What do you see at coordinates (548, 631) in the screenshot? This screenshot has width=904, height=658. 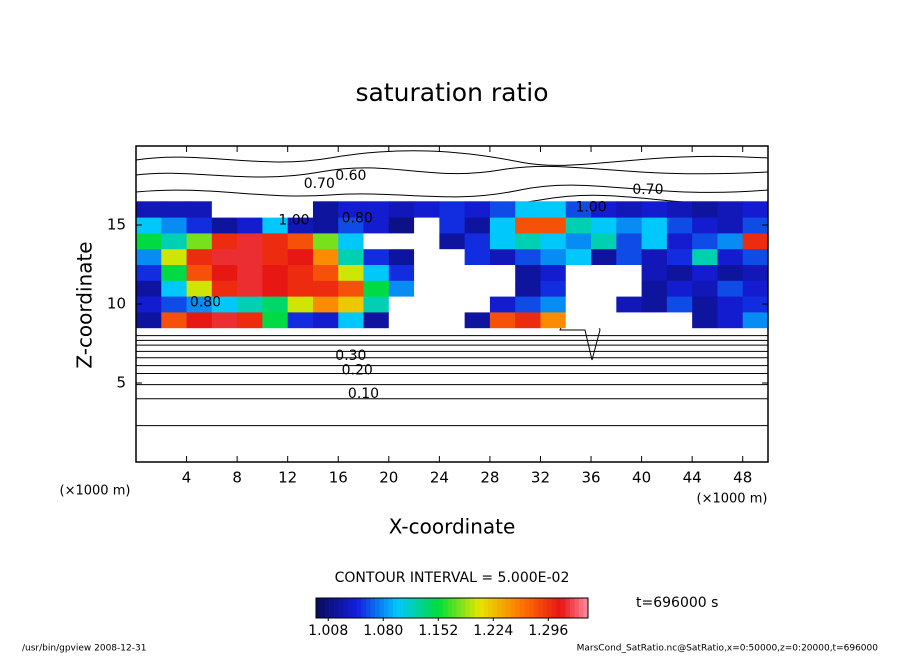 I see `colorbar-tick-label: 1.296` at bounding box center [548, 631].